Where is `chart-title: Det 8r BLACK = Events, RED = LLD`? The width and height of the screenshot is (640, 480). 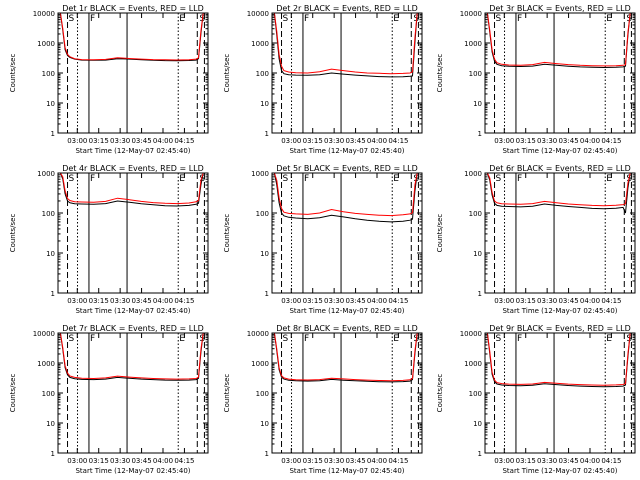 chart-title: Det 8r BLACK = Events, RED = LLD is located at coordinates (347, 328).